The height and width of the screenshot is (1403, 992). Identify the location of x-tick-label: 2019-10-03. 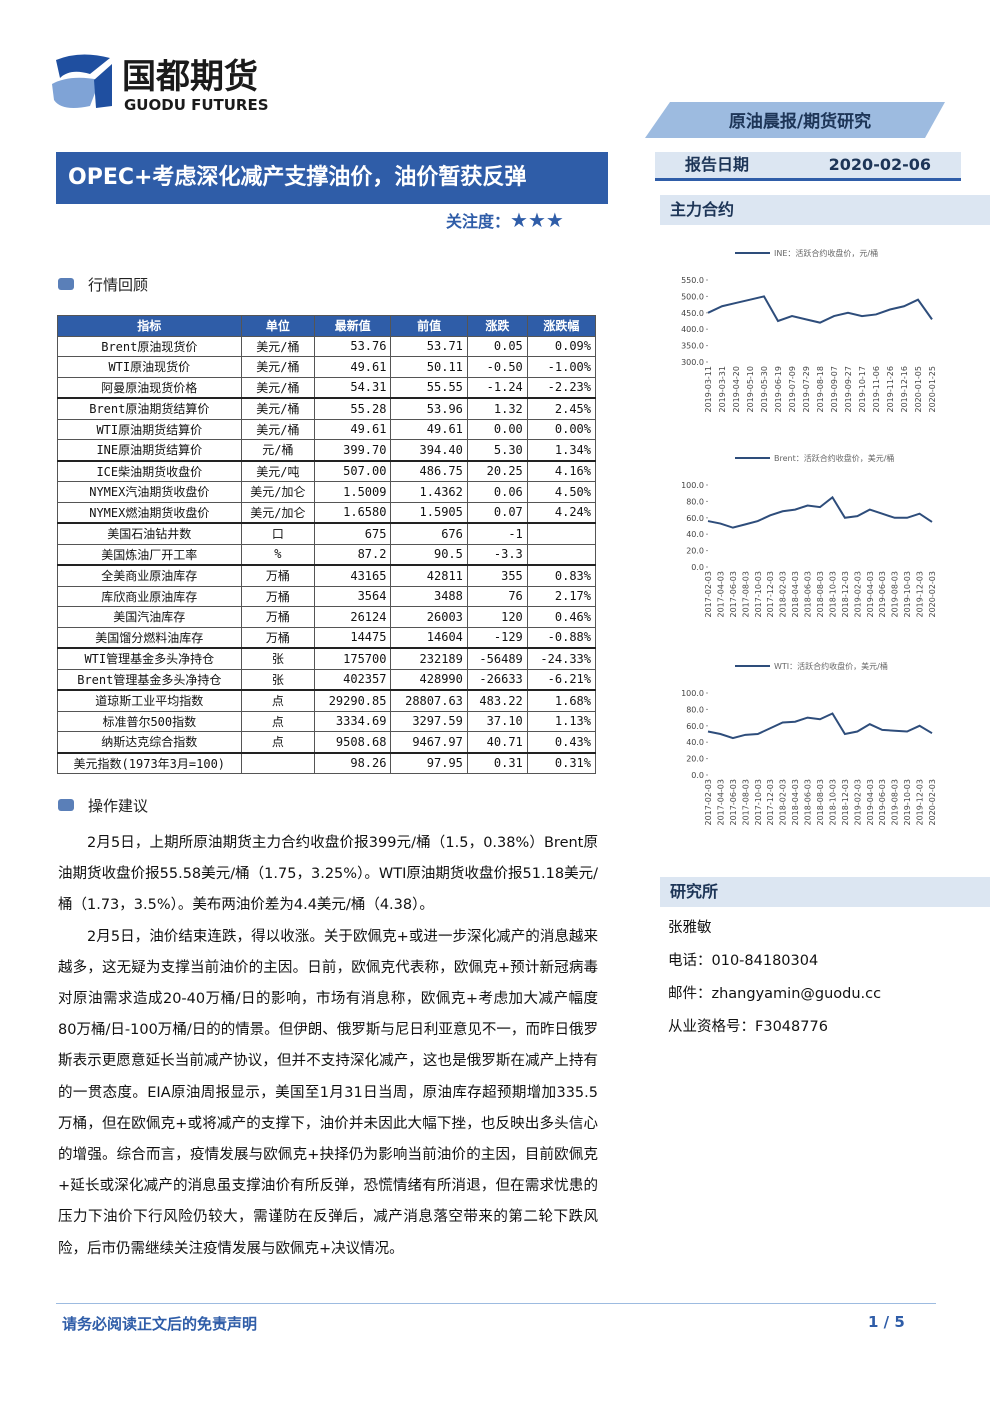
(907, 594).